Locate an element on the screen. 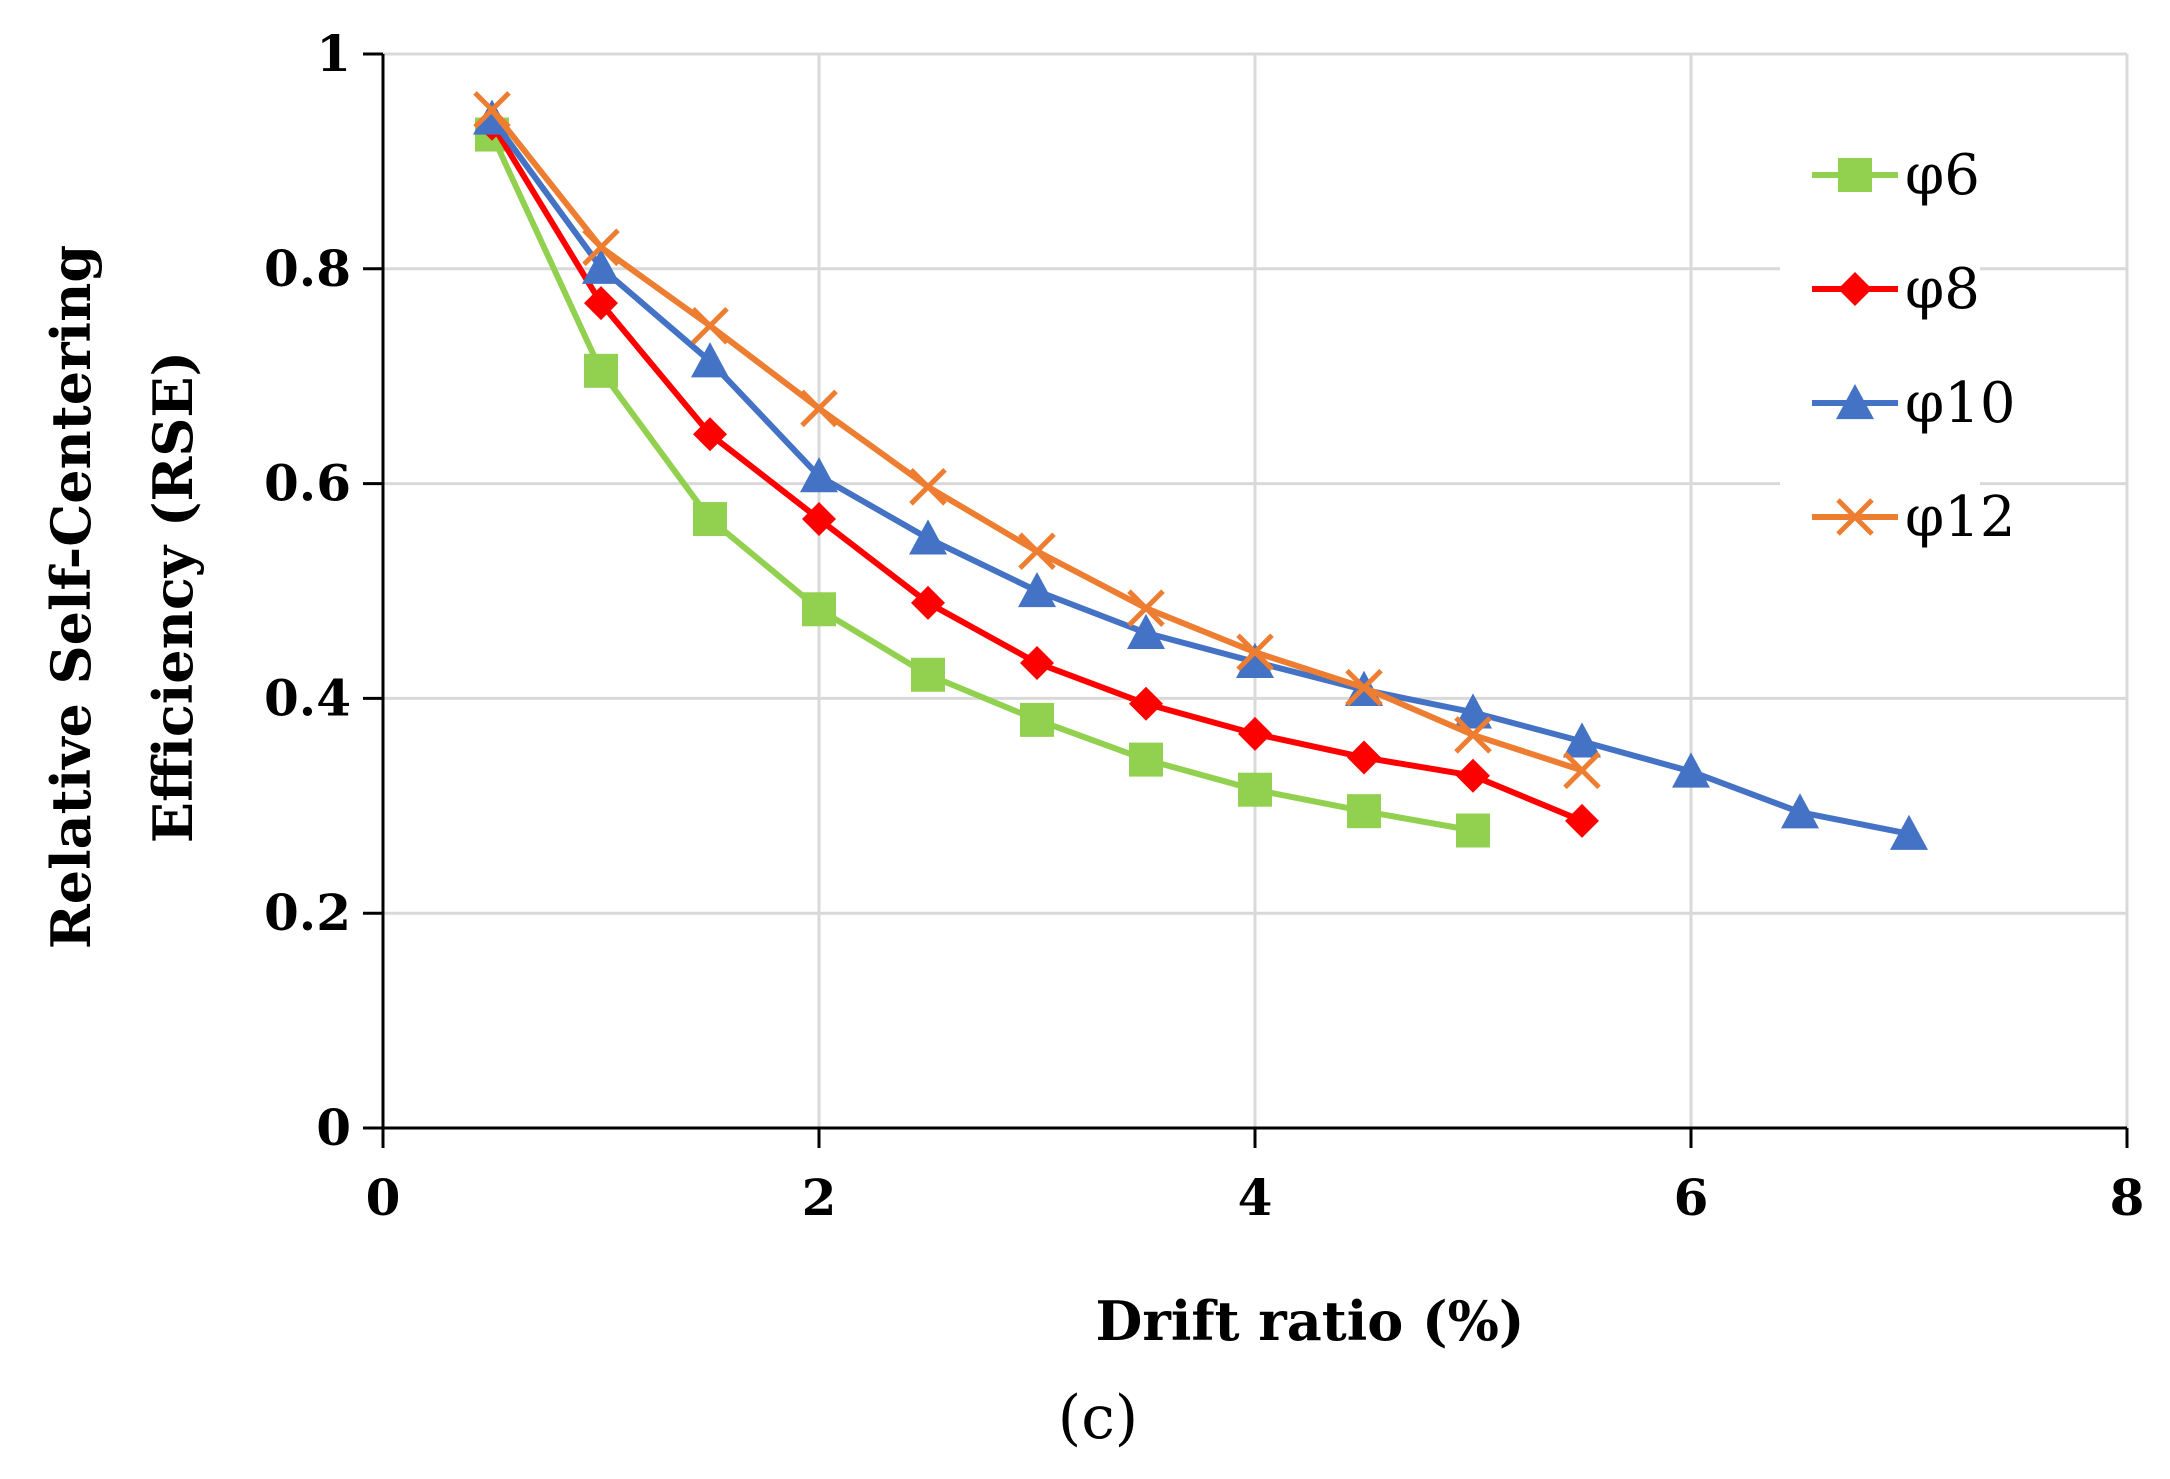 The image size is (2170, 1479). y-tick-label: 0 is located at coordinates (333, 1127).